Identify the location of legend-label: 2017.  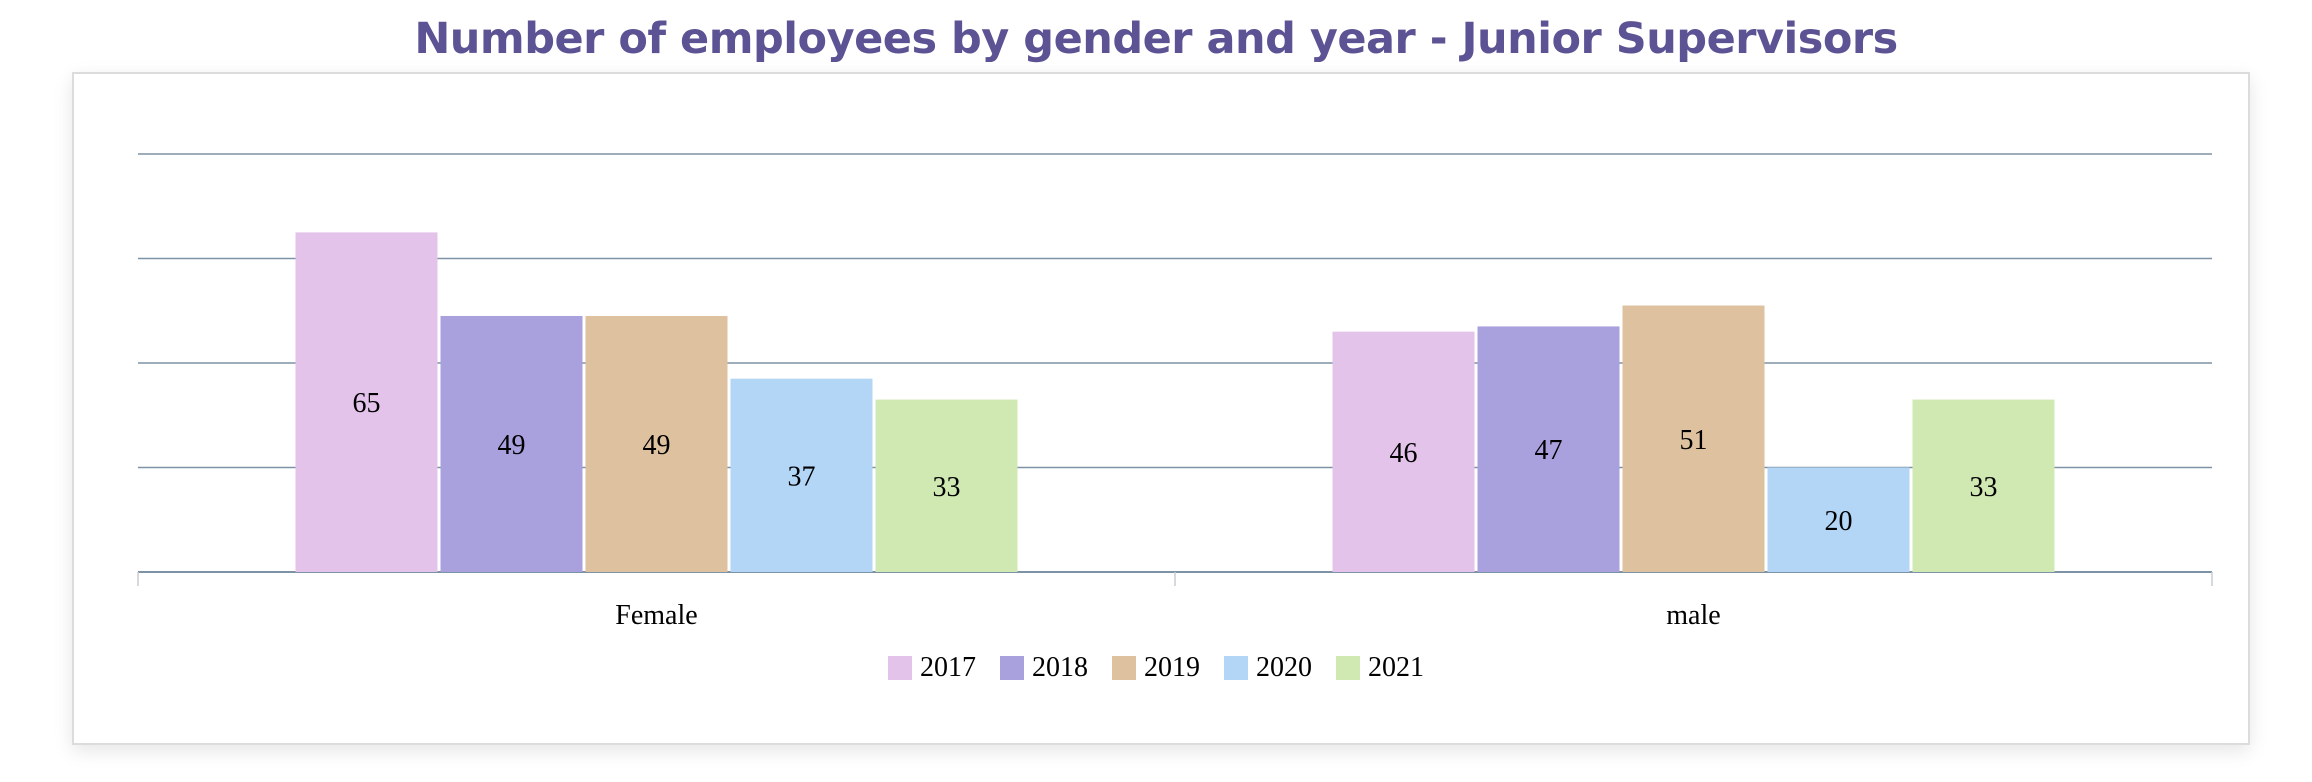
(948, 667).